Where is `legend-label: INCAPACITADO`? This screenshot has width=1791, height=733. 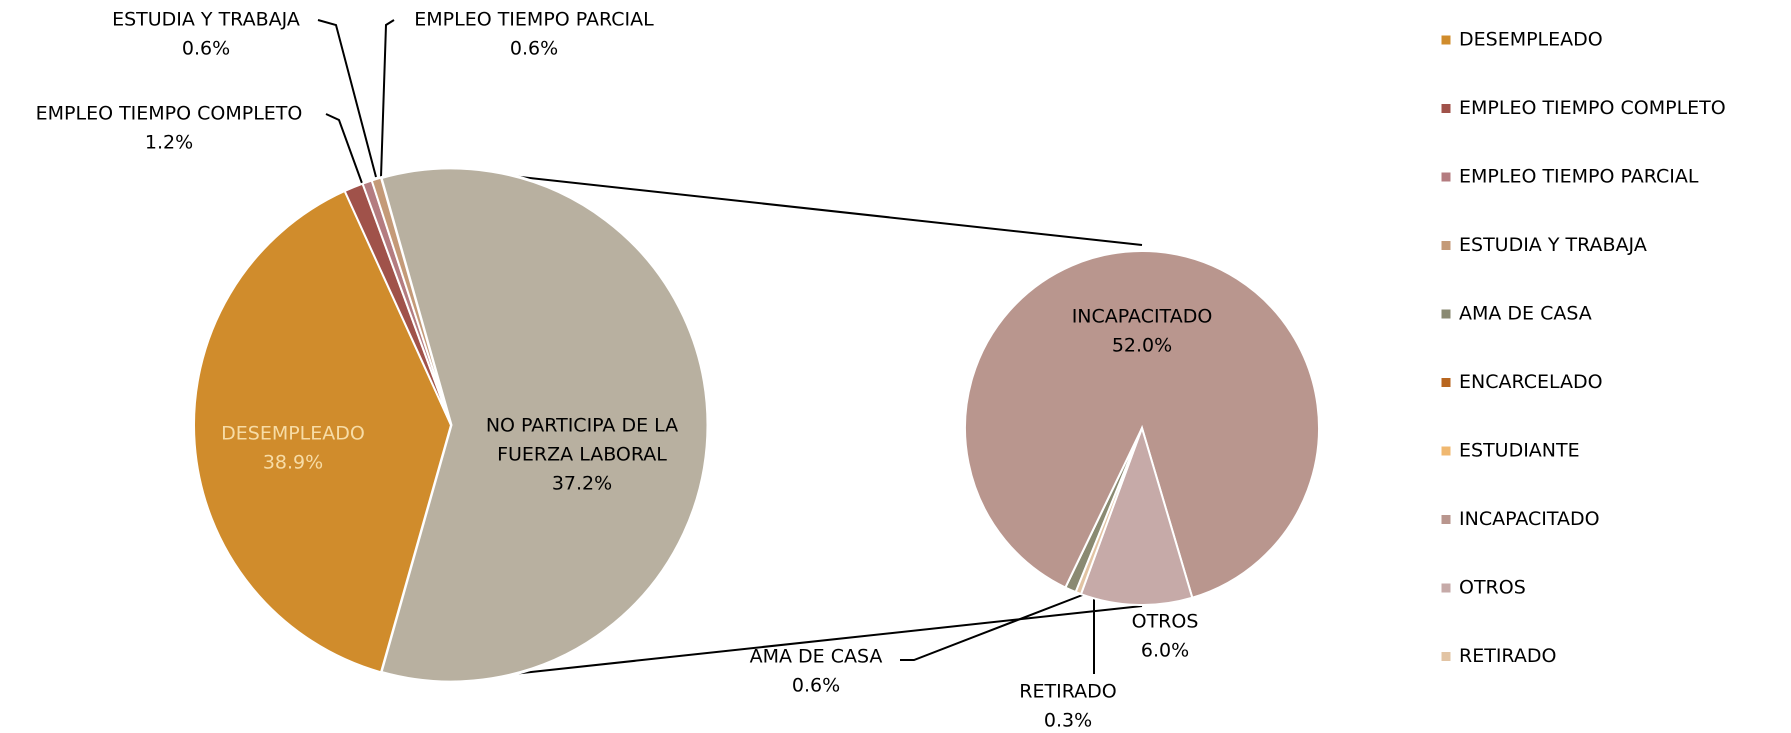 legend-label: INCAPACITADO is located at coordinates (1529, 519).